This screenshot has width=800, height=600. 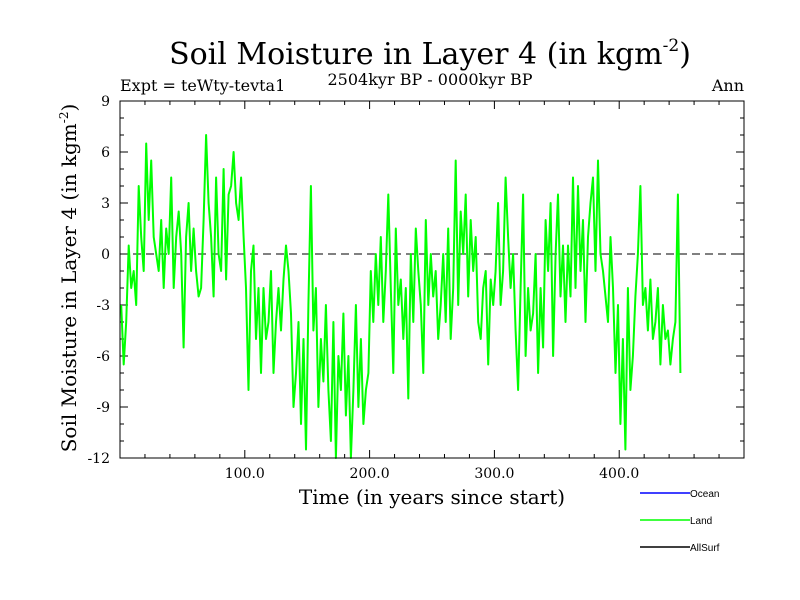 I want to click on legend-label-land: Land, so click(x=701, y=521).